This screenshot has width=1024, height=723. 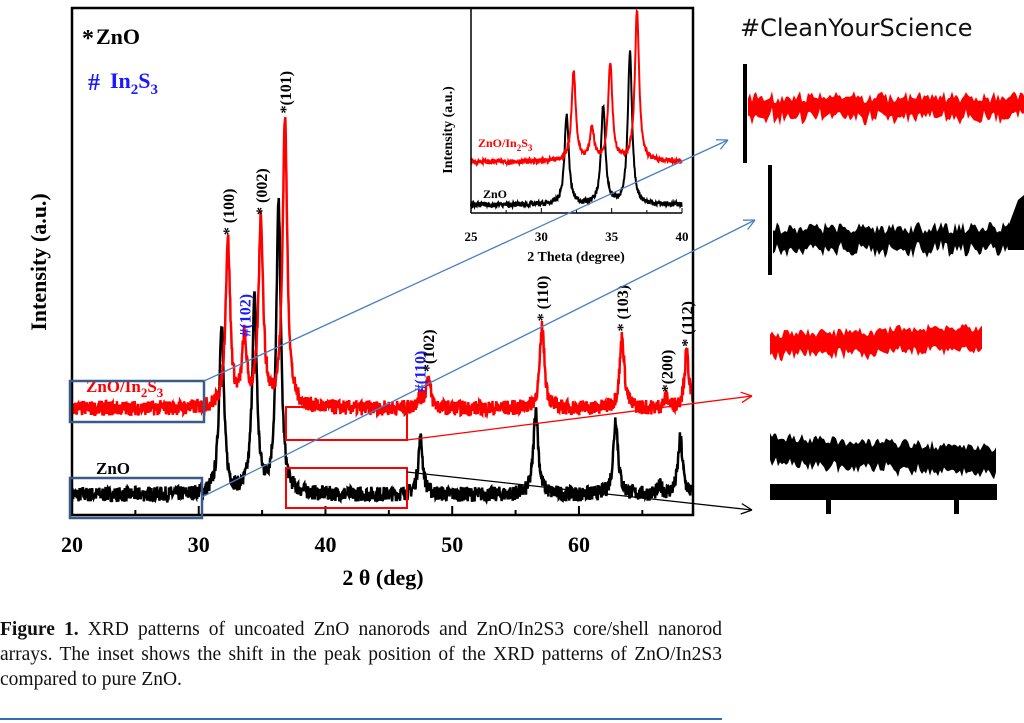 I want to click on legend-marker-in2s3: #, so click(x=94, y=83).